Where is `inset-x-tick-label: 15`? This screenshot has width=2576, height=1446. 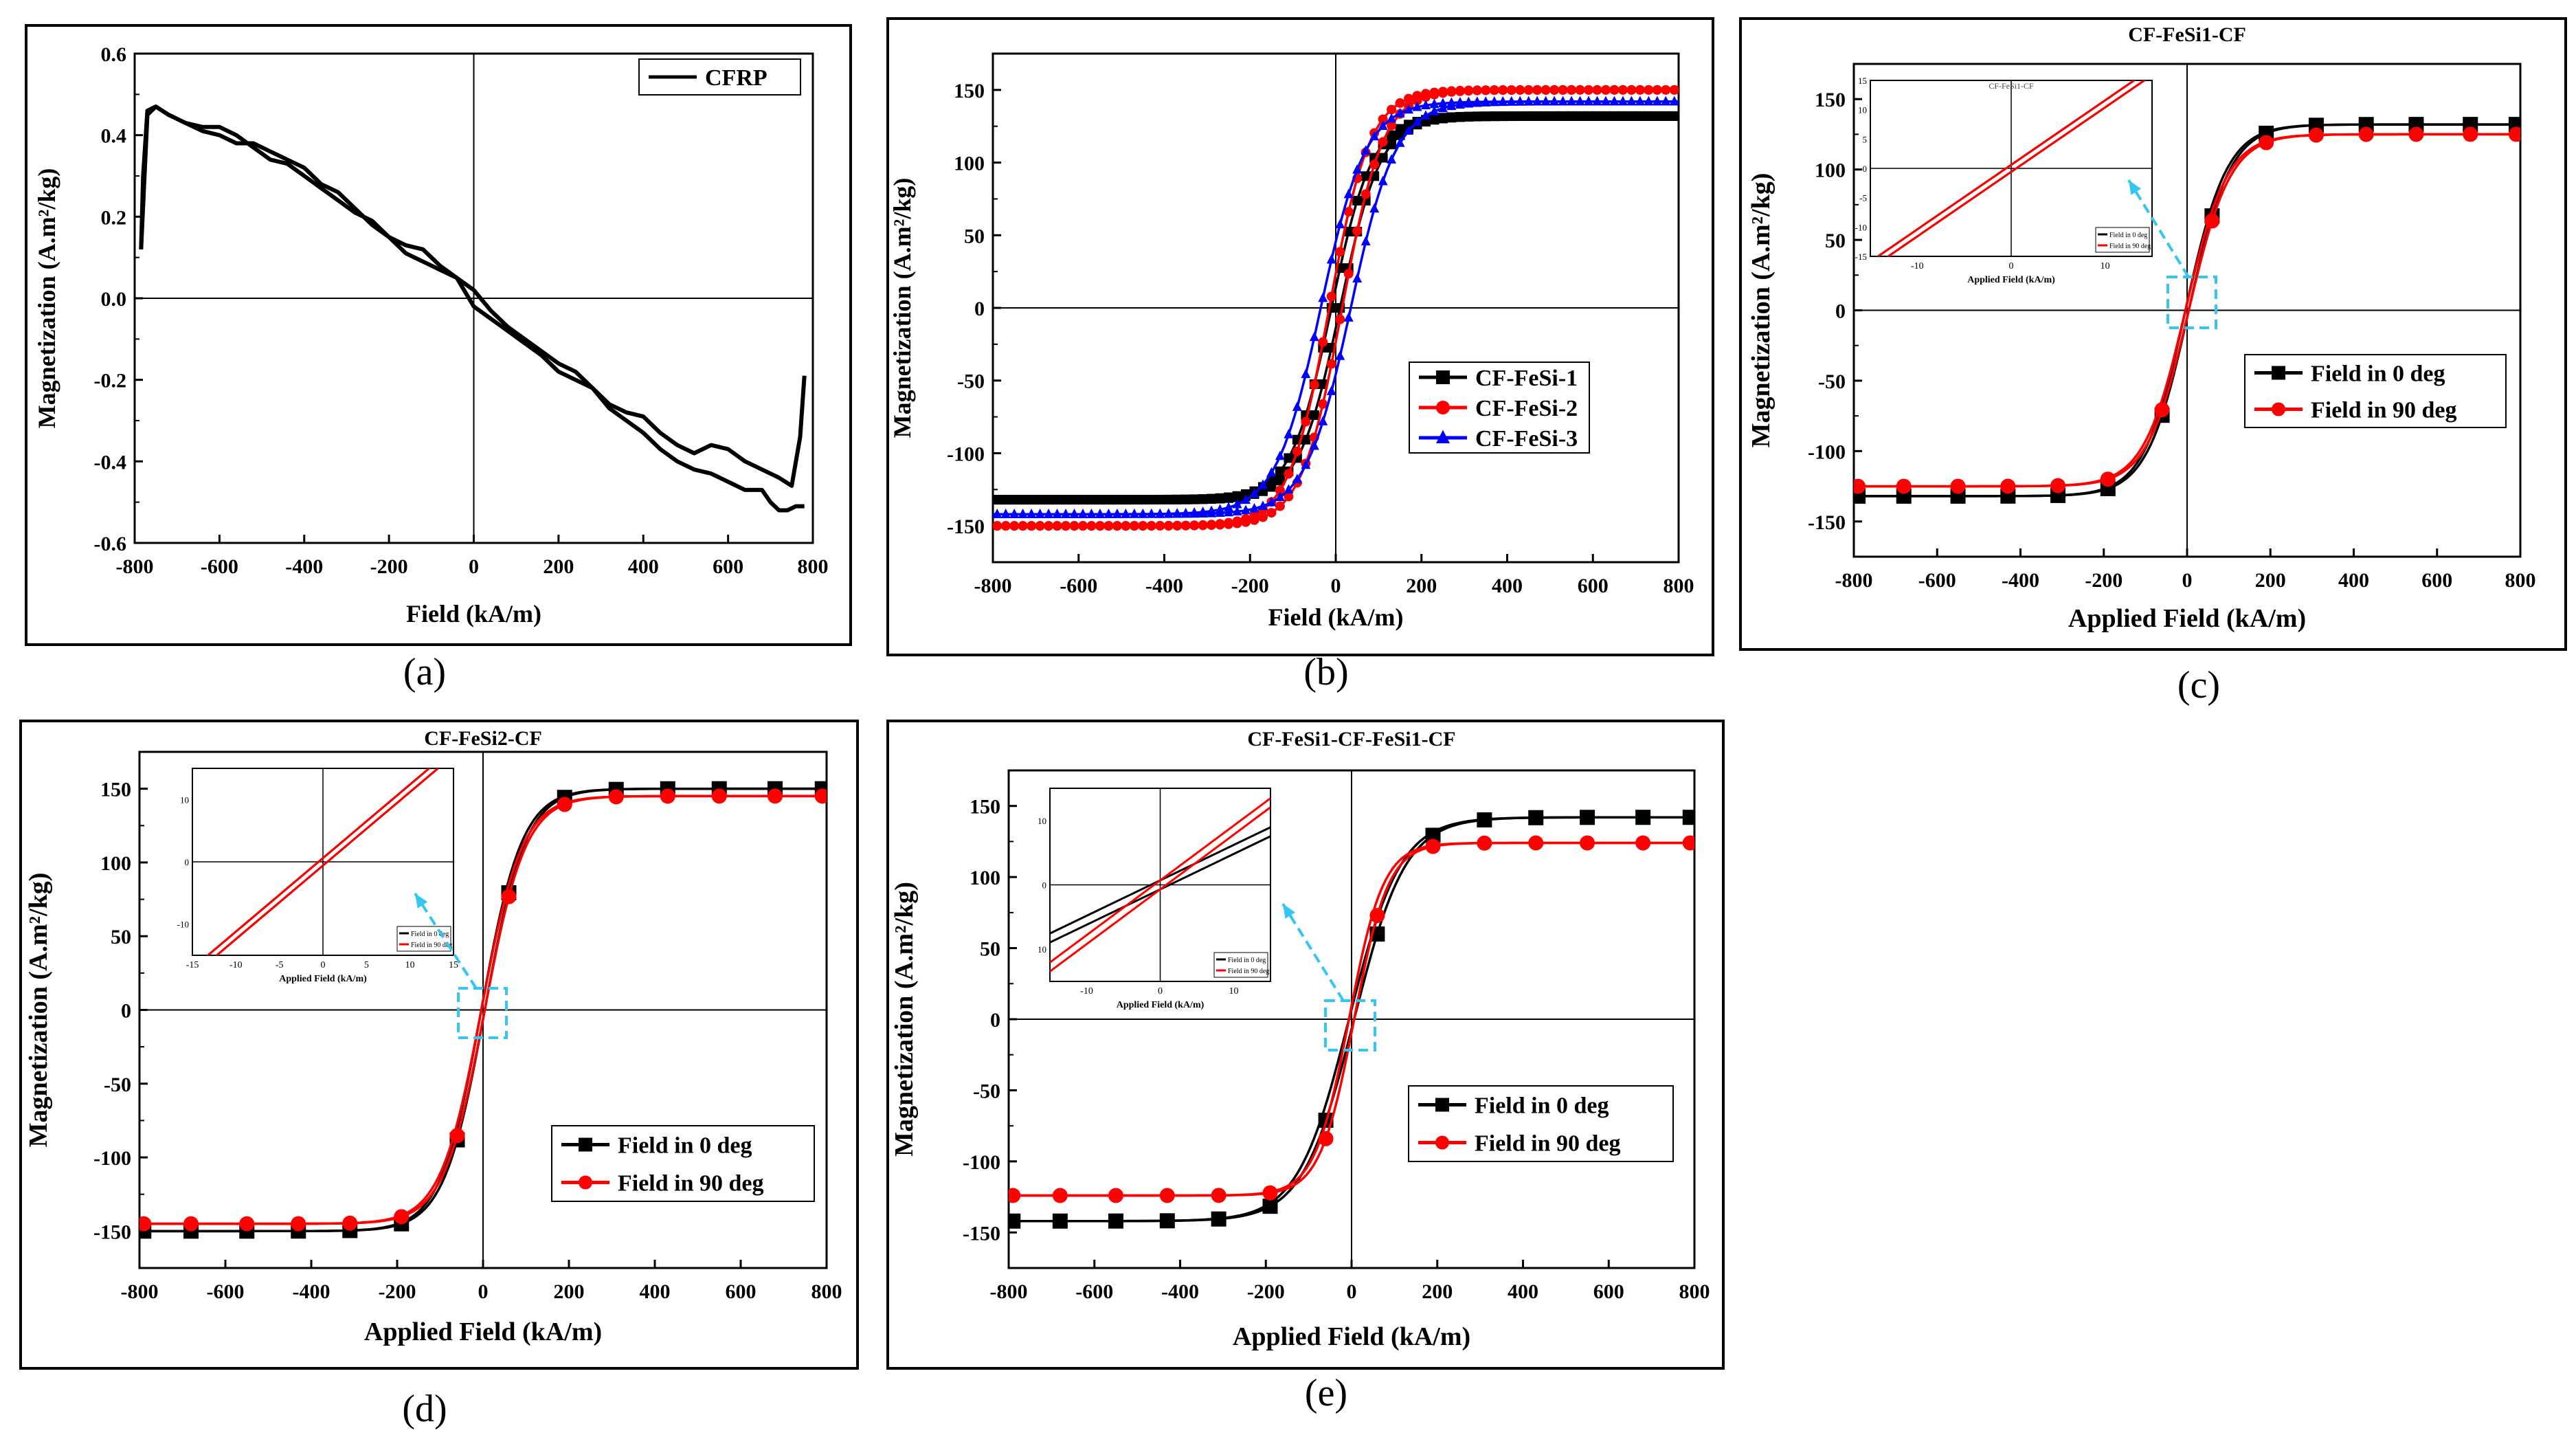
inset-x-tick-label: 15 is located at coordinates (453, 965).